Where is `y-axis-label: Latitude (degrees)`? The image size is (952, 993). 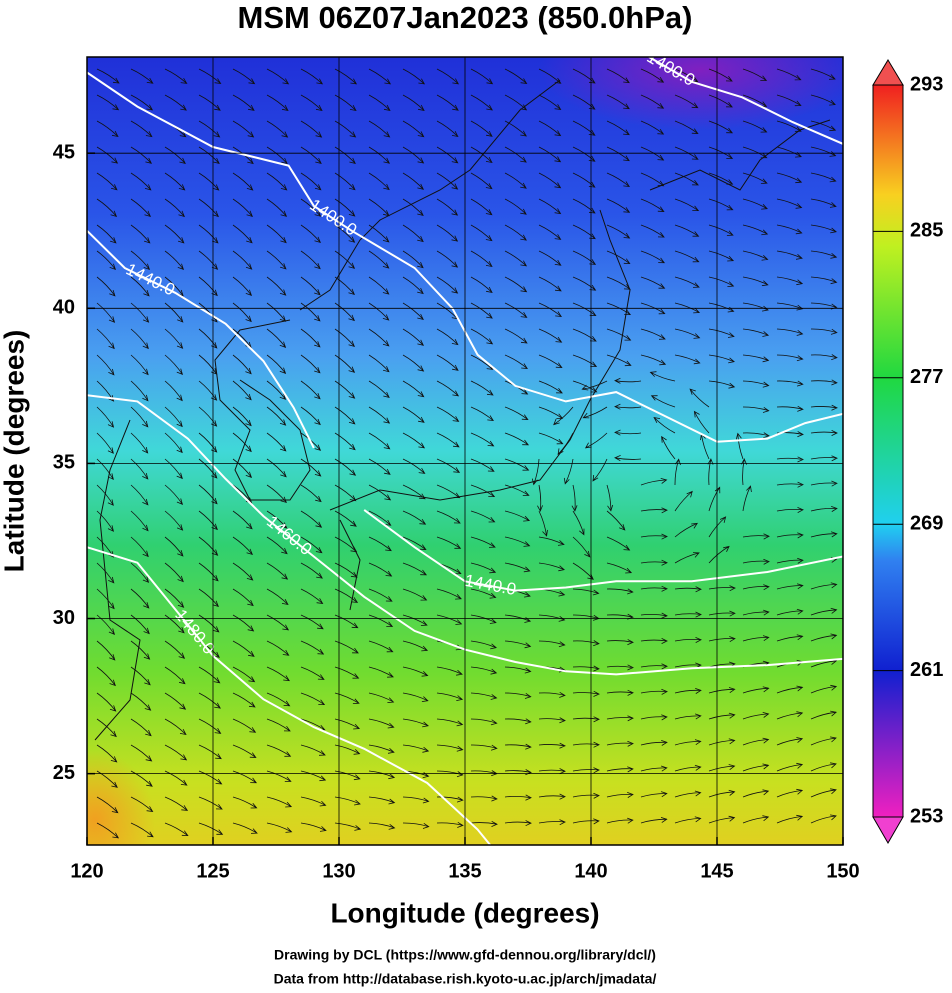 y-axis-label: Latitude (degrees) is located at coordinates (14, 451).